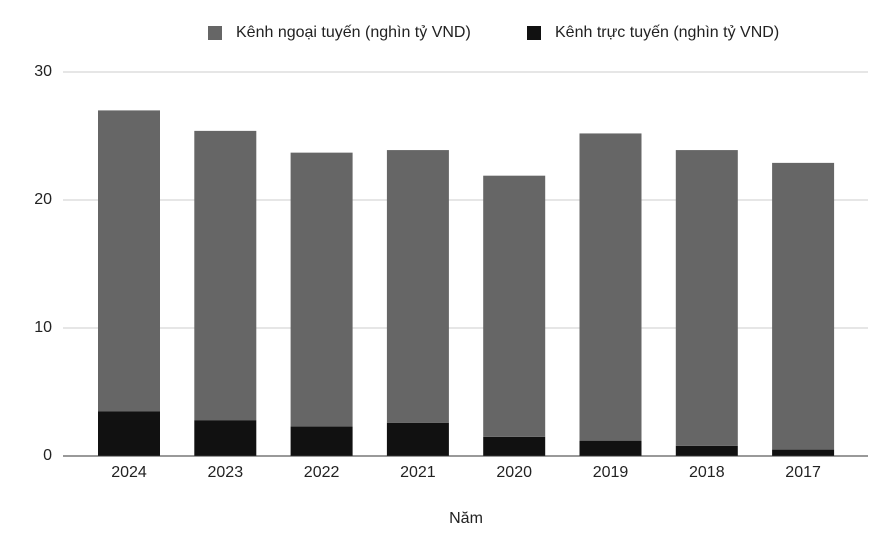 The width and height of the screenshot is (894, 555). What do you see at coordinates (667, 32) in the screenshot?
I see `legend-label: Kênh trực tuyến (nghìn tỷ VND)` at bounding box center [667, 32].